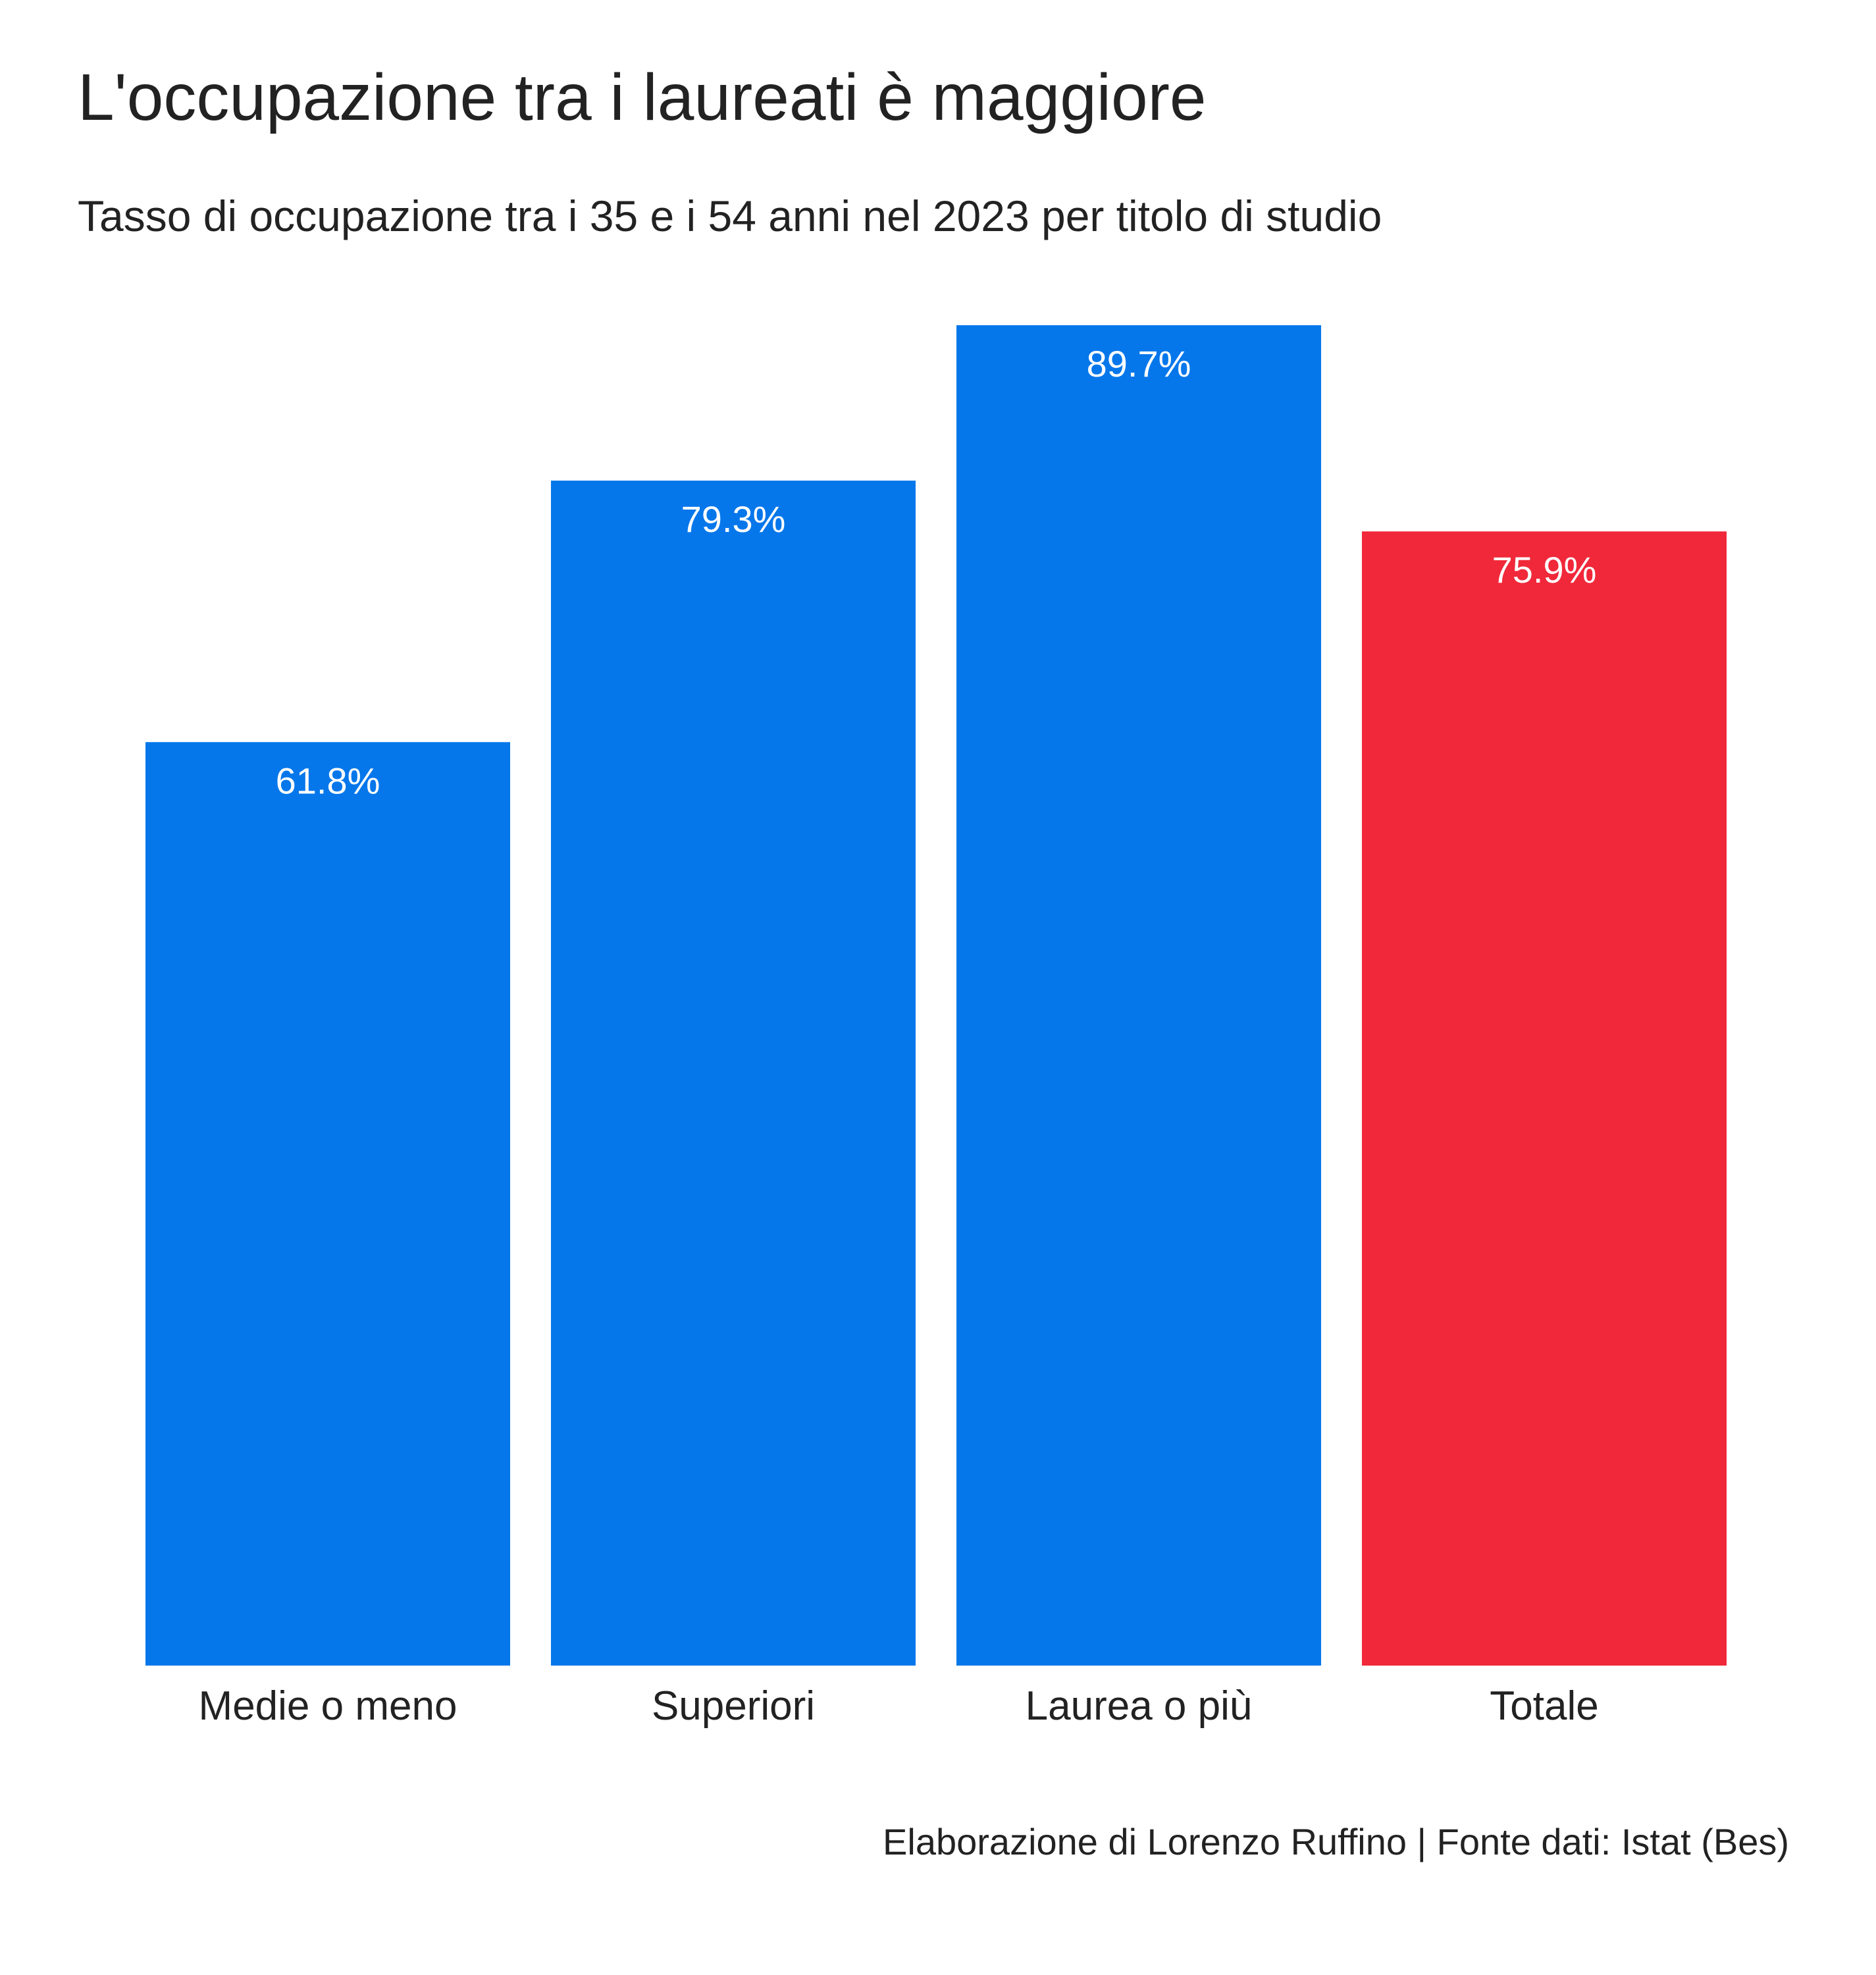 The image size is (1876, 1975). Describe the element at coordinates (1139, 1706) in the screenshot. I see `x-tick-label: Laurea o più` at that location.